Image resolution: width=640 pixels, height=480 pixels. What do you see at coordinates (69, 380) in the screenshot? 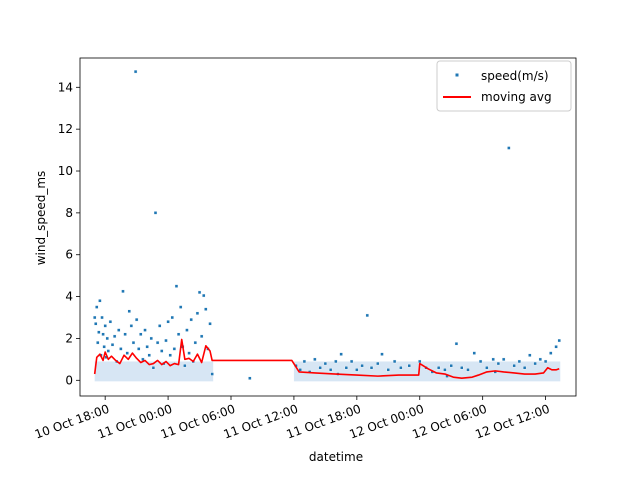
I see `y-tick-label: 0` at bounding box center [69, 380].